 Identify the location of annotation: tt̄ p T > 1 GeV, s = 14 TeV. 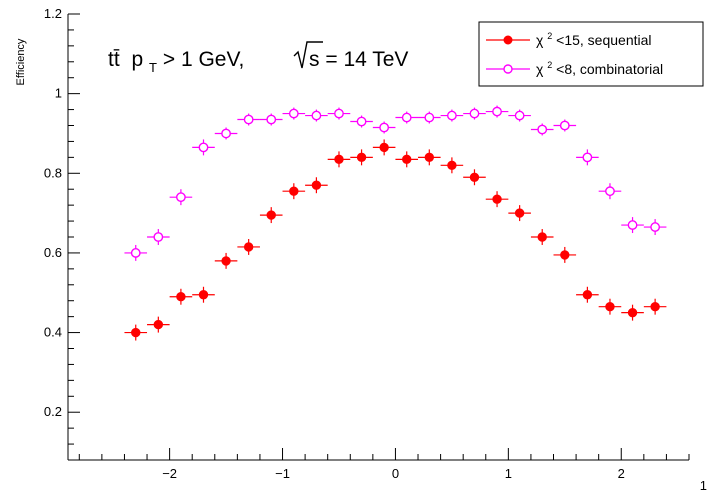
(258, 59).